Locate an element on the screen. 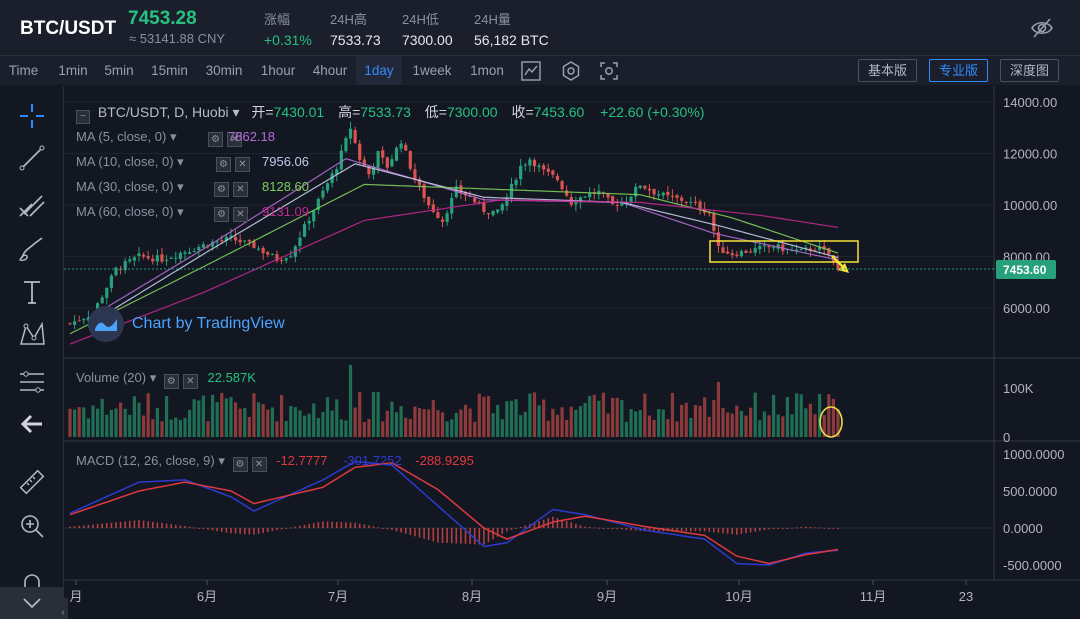 The image size is (1080, 619). timeframe-1mon: 1mon is located at coordinates (487, 70).